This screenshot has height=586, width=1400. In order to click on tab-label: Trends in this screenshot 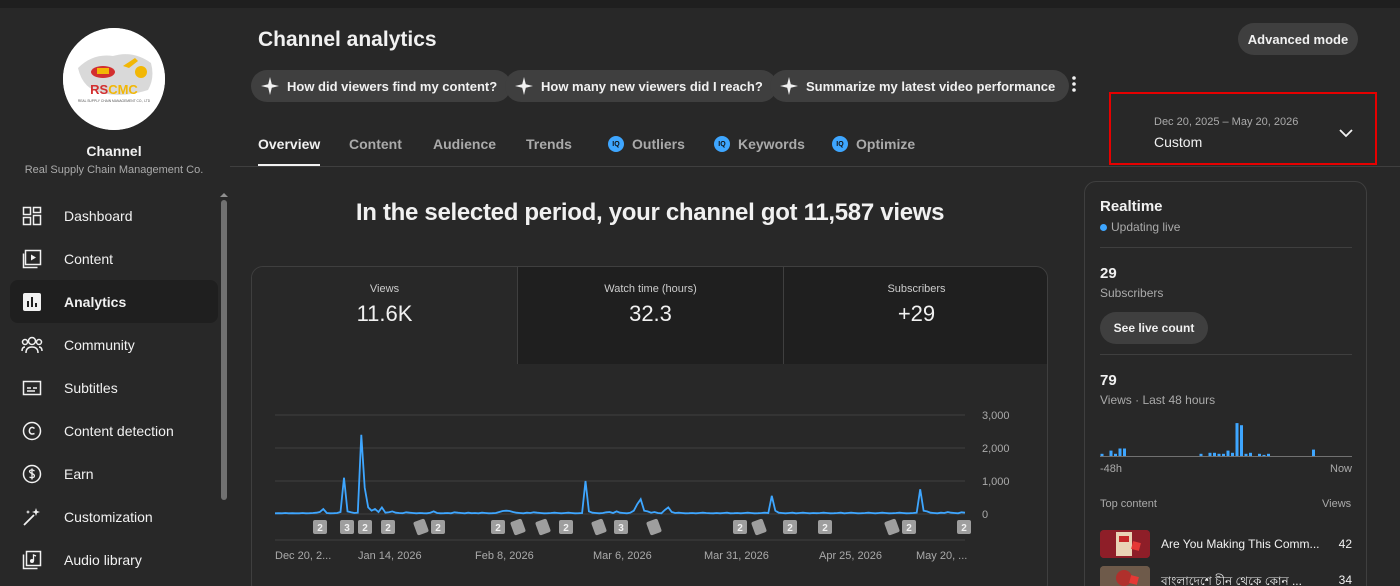, I will do `click(549, 144)`.